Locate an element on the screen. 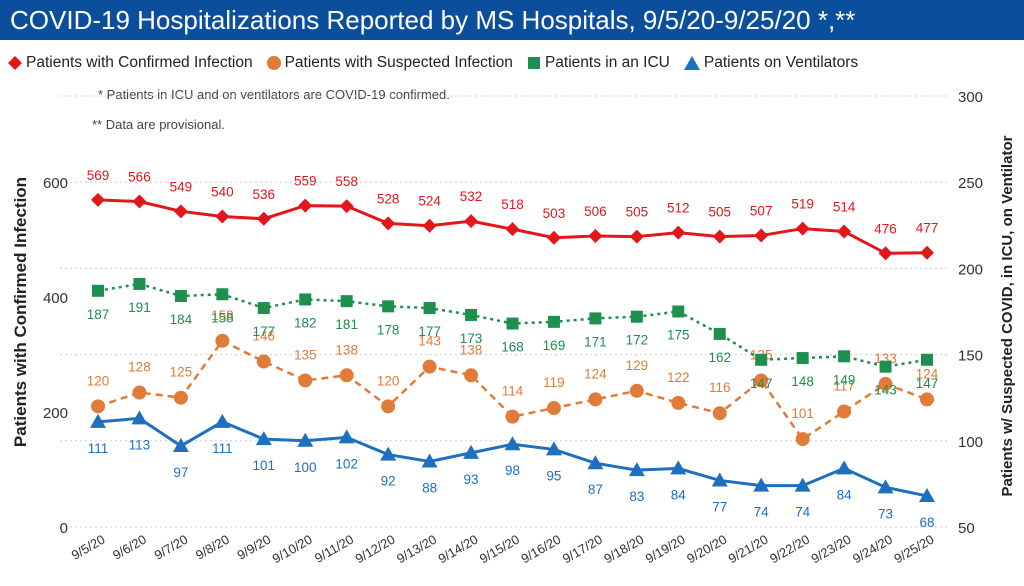 This screenshot has height=586, width=1024. data-label: 77 is located at coordinates (719, 506).